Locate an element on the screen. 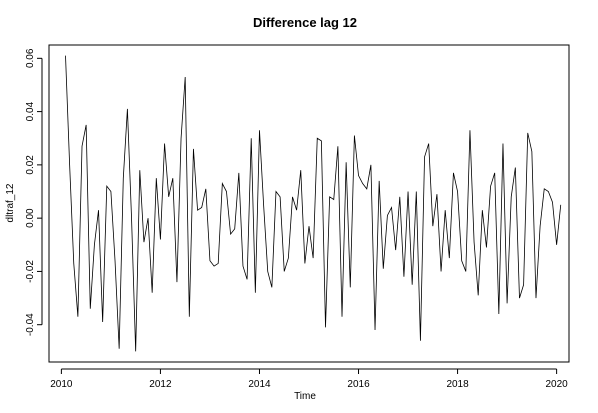 This screenshot has width=598, height=413. x-tick-label: 2010 is located at coordinates (61, 384).